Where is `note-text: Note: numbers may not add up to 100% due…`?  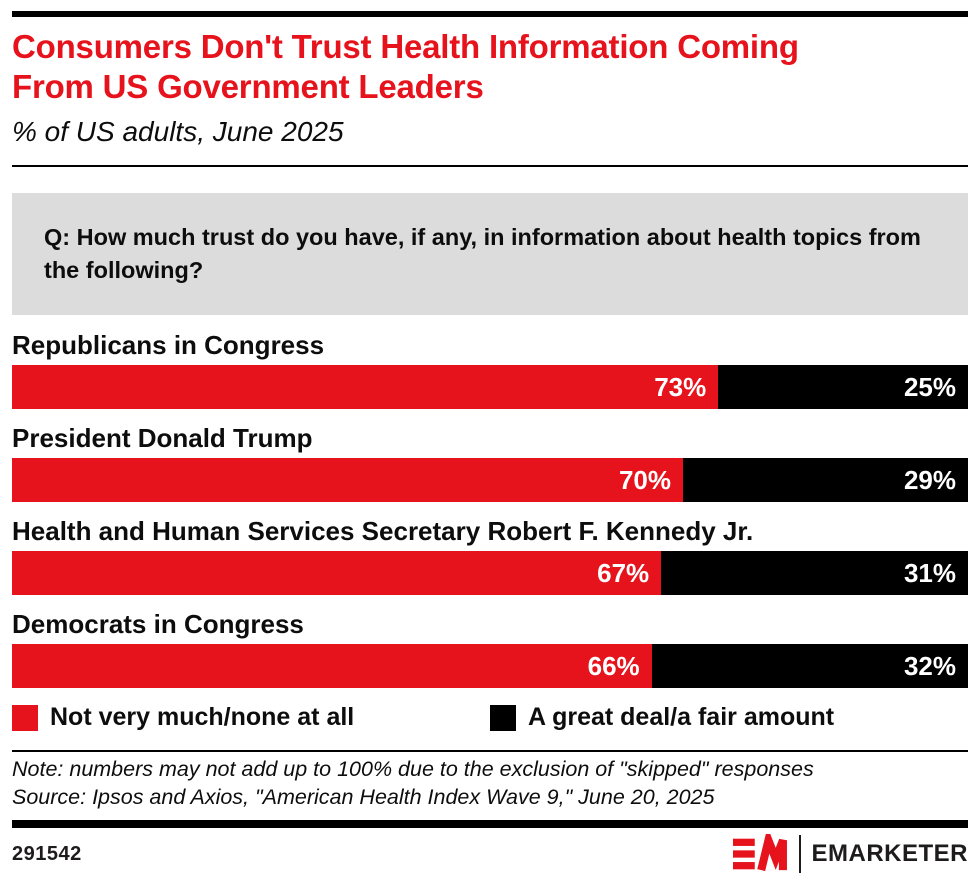 note-text: Note: numbers may not add up to 100% due… is located at coordinates (413, 769).